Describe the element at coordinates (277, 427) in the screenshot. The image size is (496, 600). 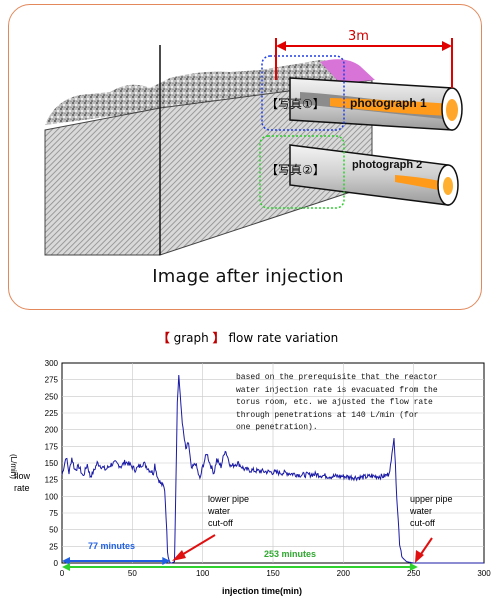
I see `annotation-line: one penetration).` at that location.